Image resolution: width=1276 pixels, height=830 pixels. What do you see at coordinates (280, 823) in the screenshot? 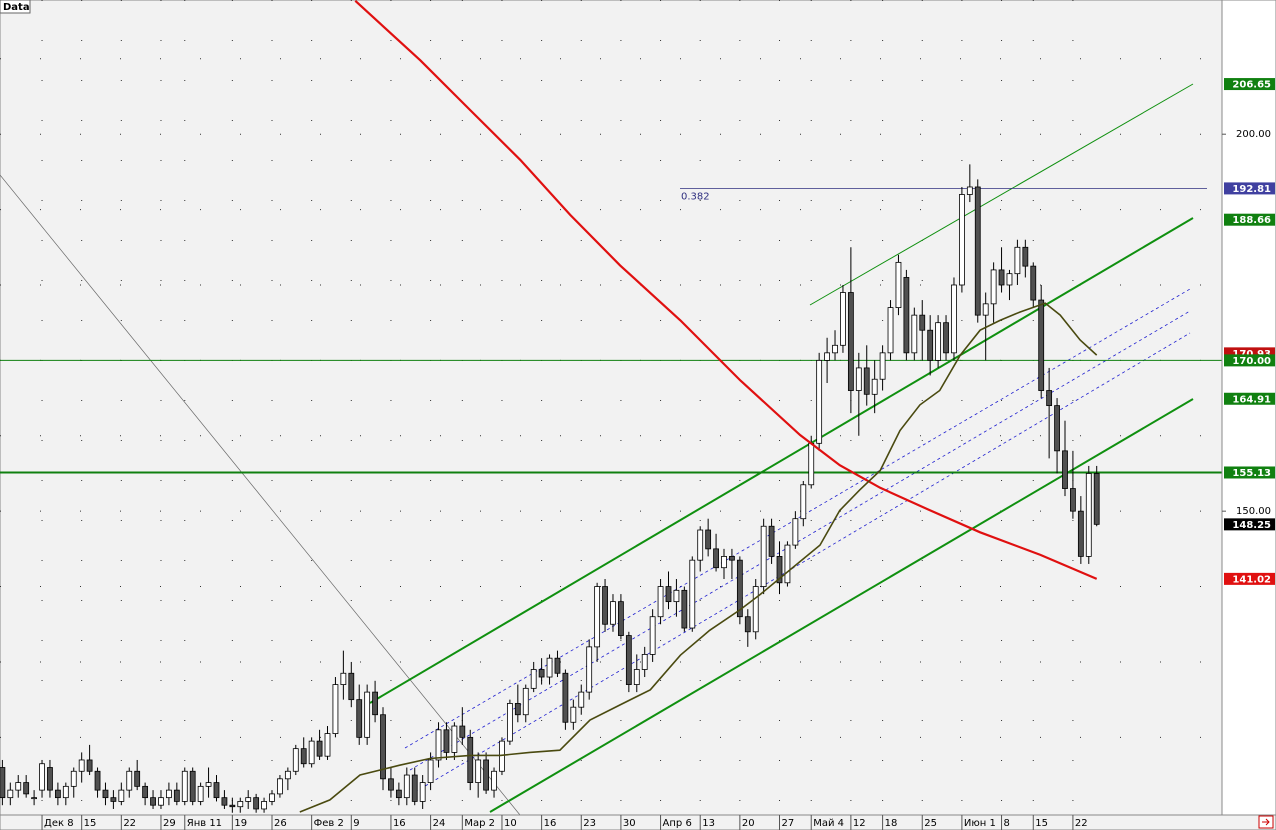
I see `x-tick-label: 26` at bounding box center [280, 823].